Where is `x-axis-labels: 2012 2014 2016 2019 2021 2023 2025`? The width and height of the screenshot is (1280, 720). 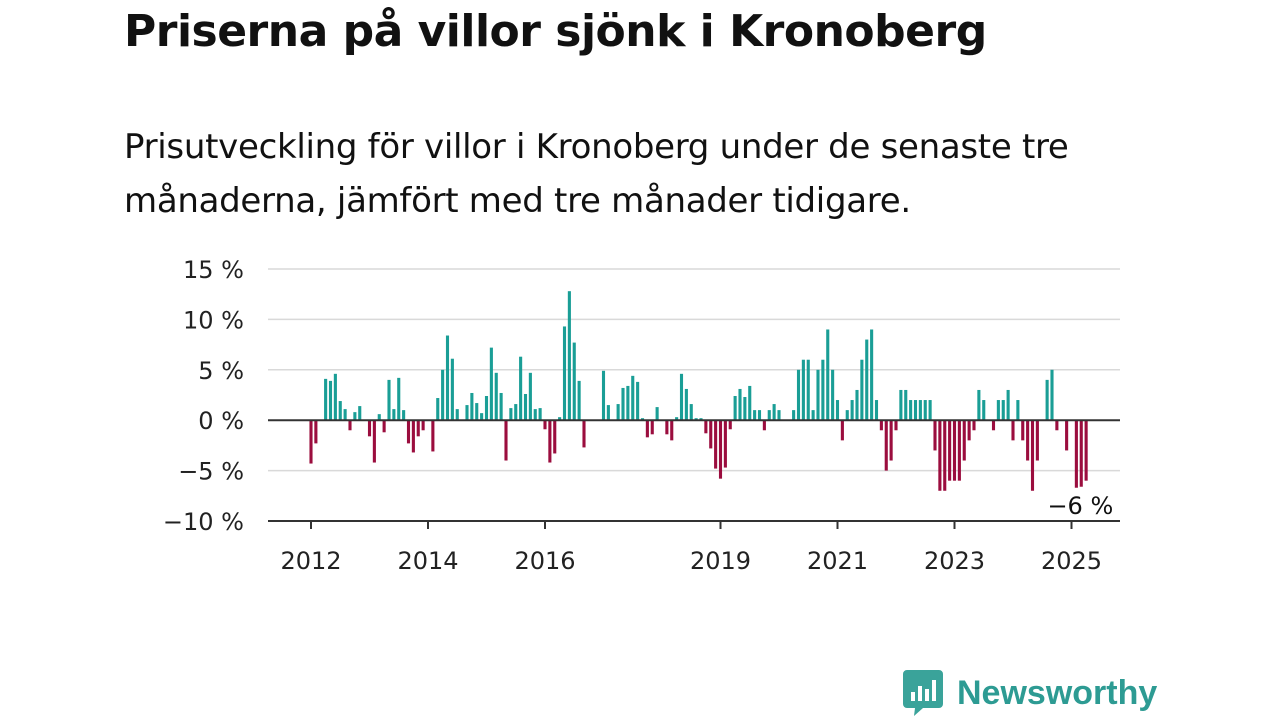 x-axis-labels: 2012 2014 2016 2019 2021 2023 2025 is located at coordinates (691, 548).